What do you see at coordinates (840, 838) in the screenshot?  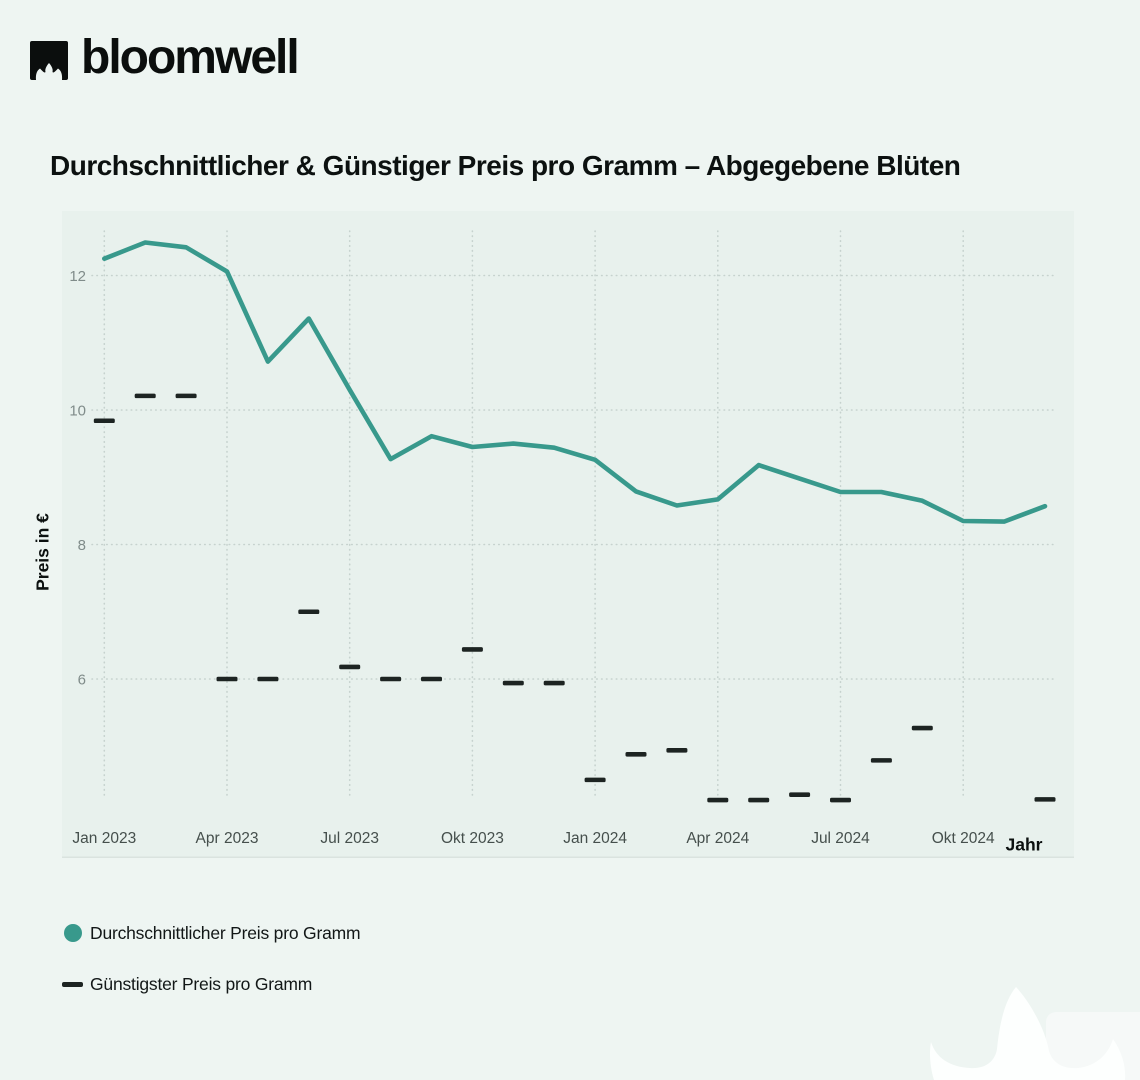 I see `x-tick-label: Jul 2024` at bounding box center [840, 838].